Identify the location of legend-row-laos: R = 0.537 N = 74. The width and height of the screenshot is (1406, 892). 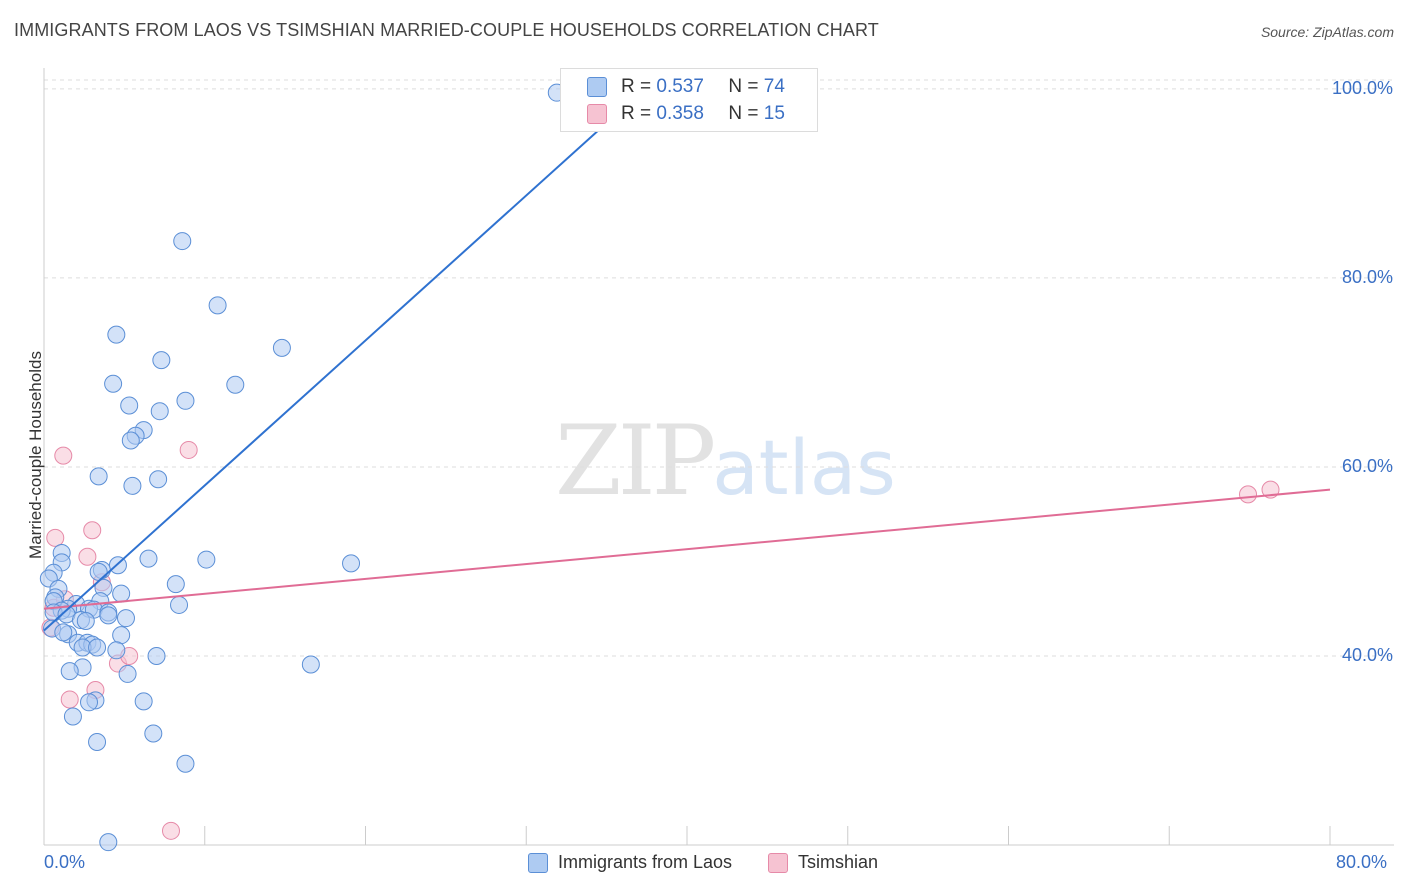
(686, 87).